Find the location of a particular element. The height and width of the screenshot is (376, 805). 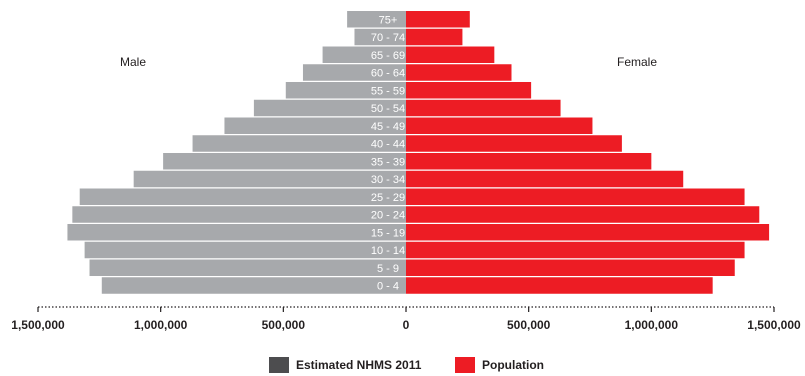

male-side-label: Male is located at coordinates (133, 62).